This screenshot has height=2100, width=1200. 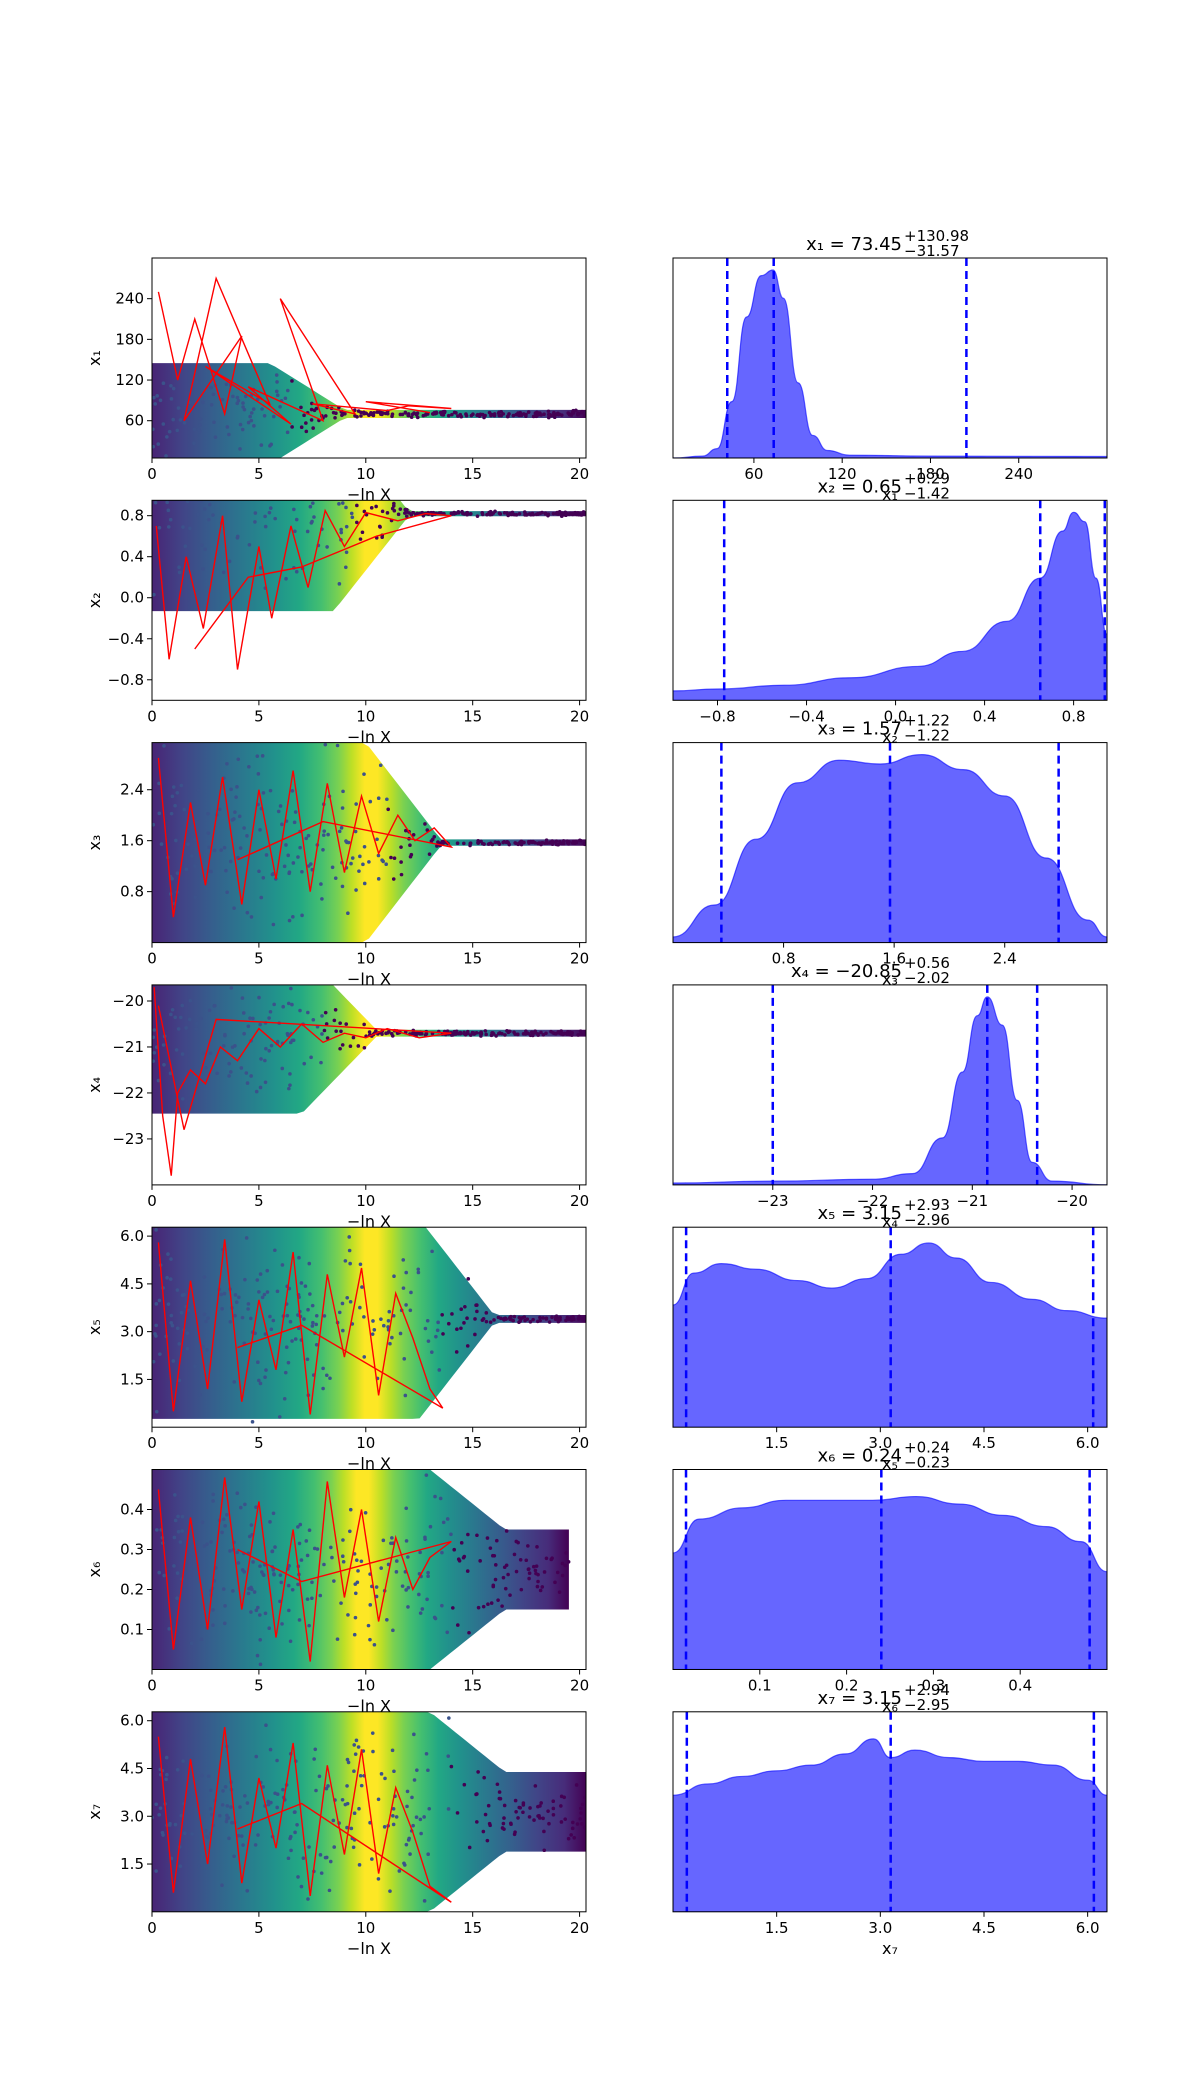 What do you see at coordinates (753, 474) in the screenshot?
I see `x-tick-label: 60` at bounding box center [753, 474].